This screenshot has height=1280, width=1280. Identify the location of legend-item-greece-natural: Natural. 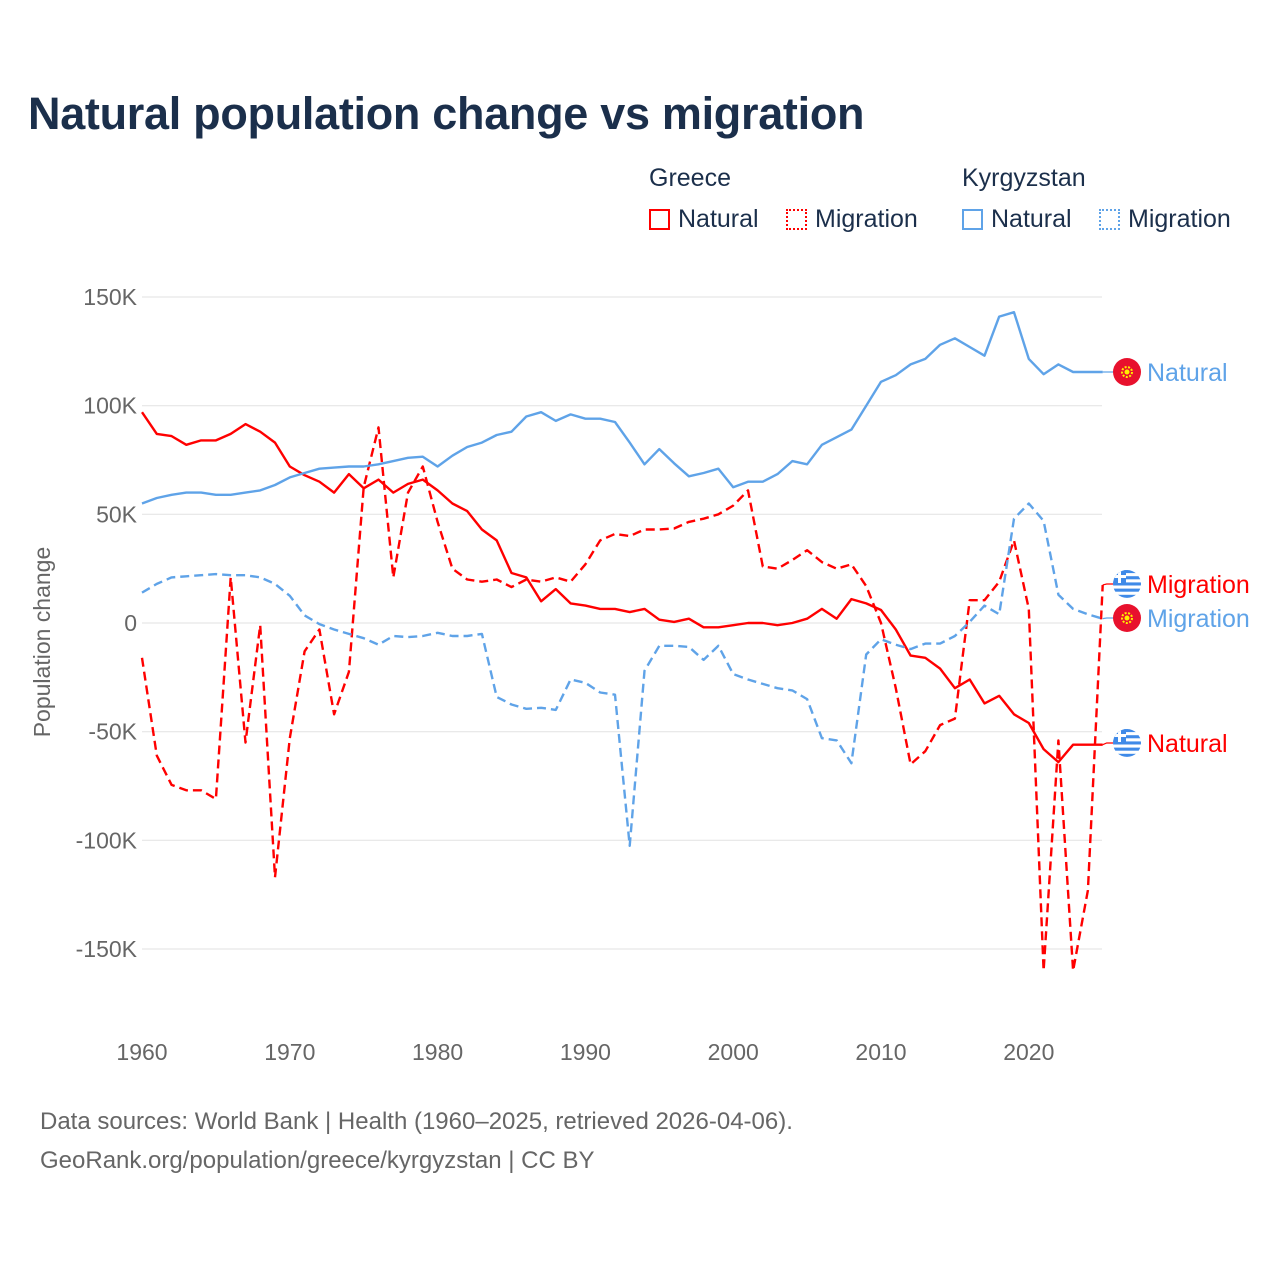
(704, 219).